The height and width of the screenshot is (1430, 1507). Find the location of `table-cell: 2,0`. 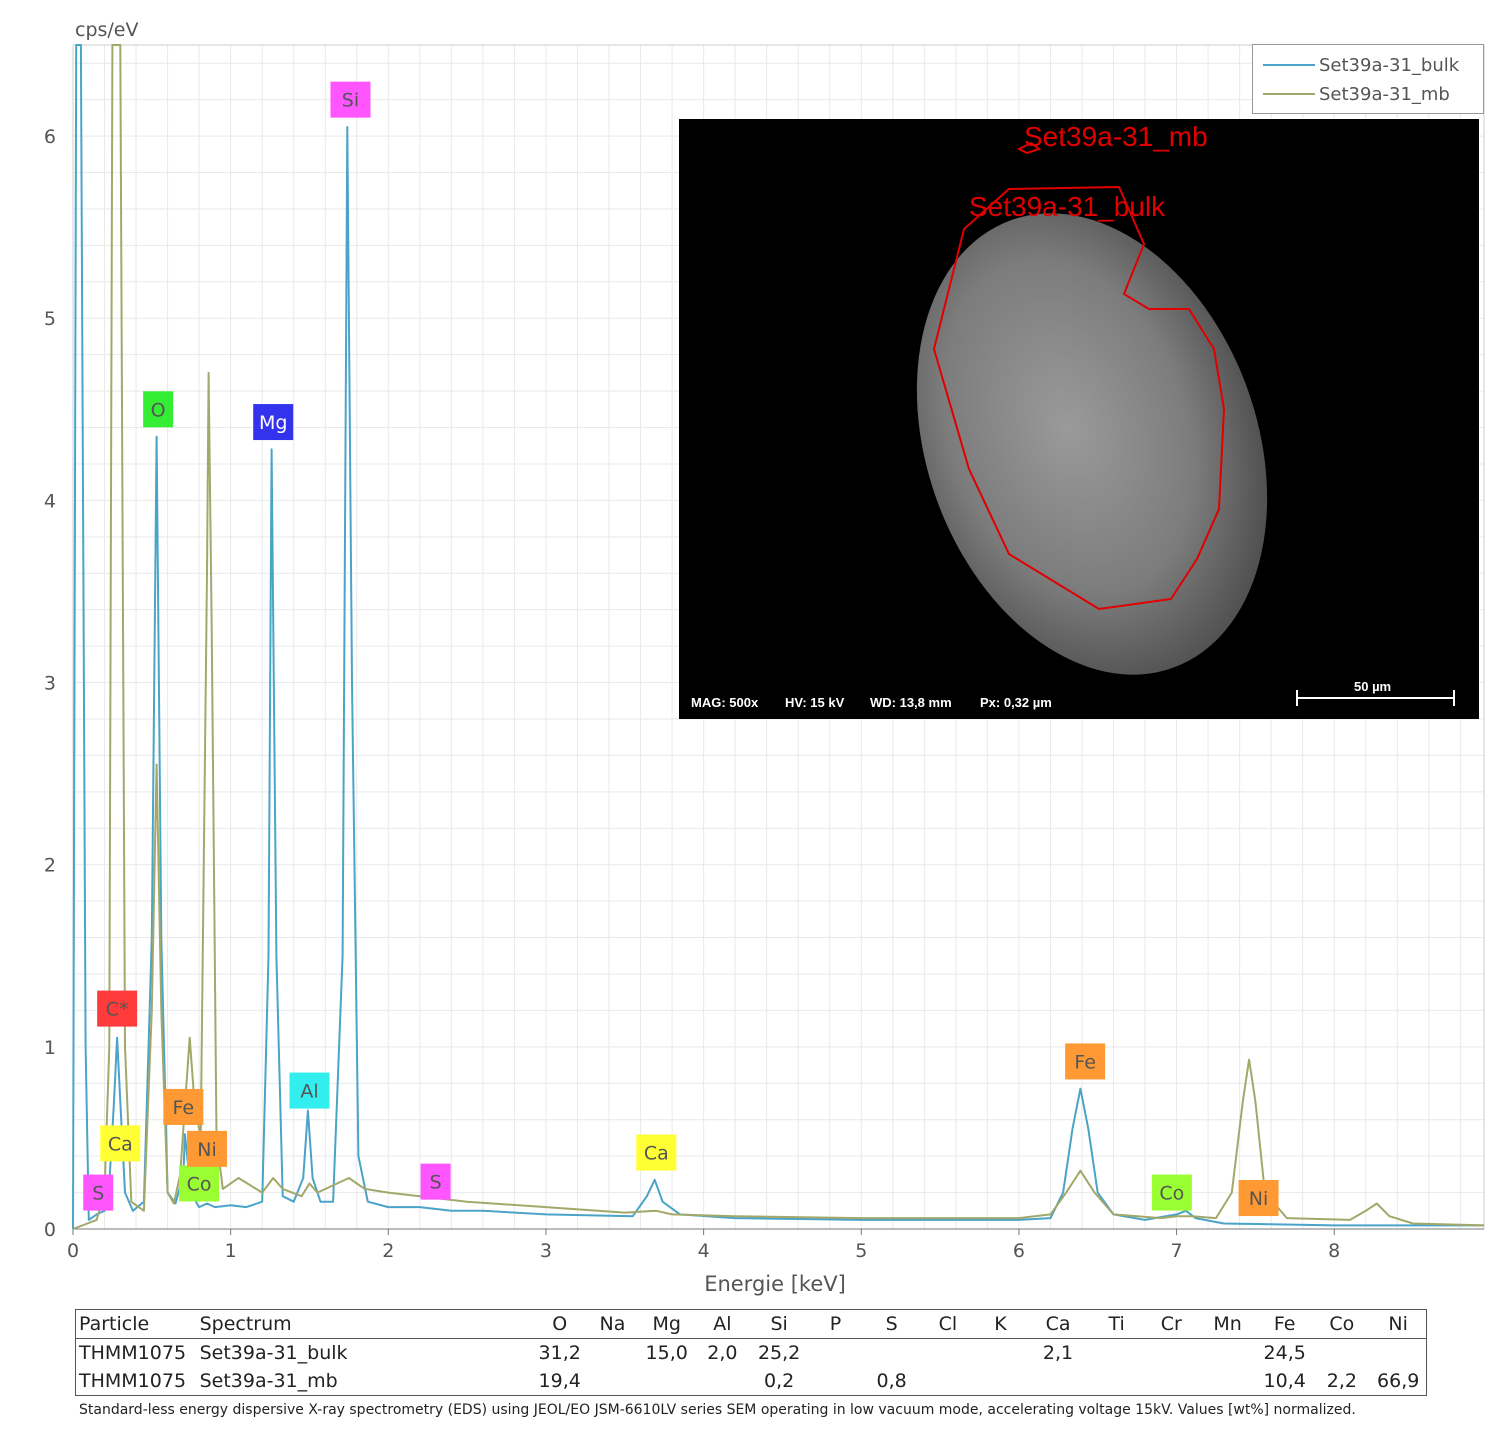

table-cell: 2,0 is located at coordinates (722, 1353).